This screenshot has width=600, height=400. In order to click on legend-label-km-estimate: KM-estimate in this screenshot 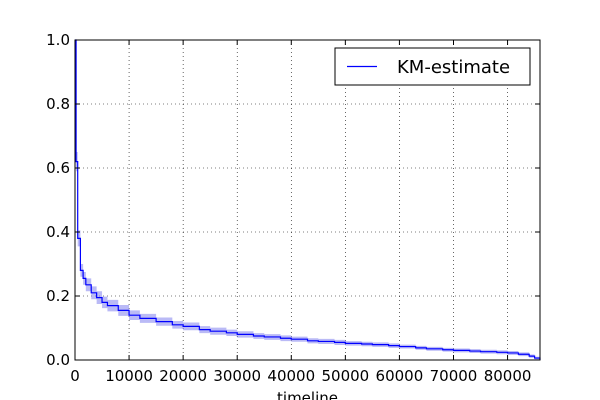, I will do `click(453, 67)`.